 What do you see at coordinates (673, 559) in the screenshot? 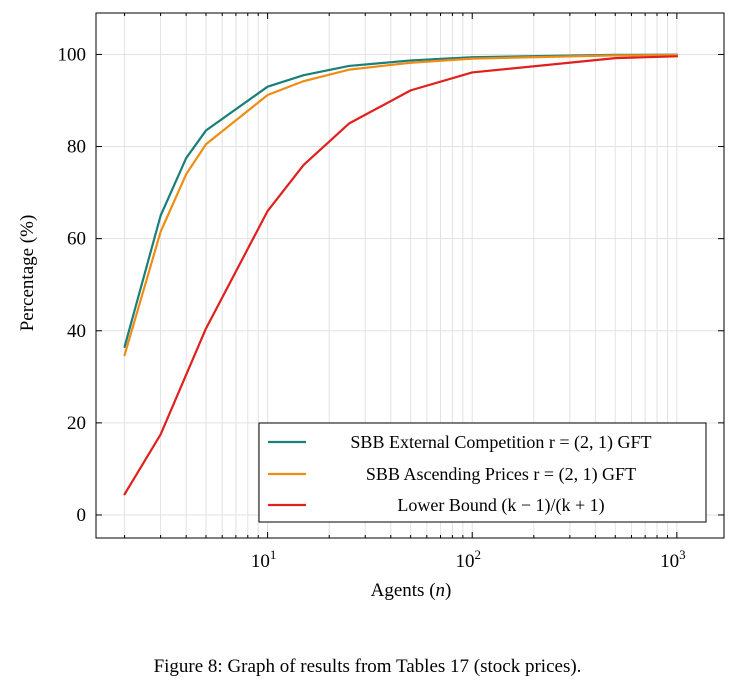
I see `x-tick-label: 10³` at bounding box center [673, 559].